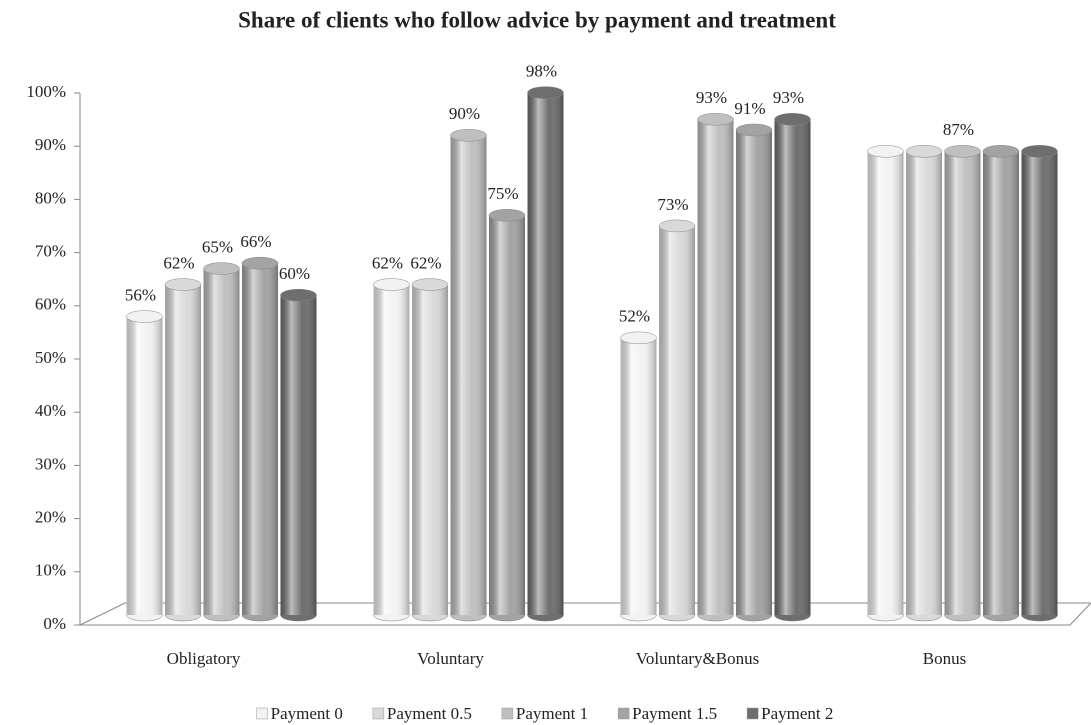  Describe the element at coordinates (204, 658) in the screenshot. I see `x-tick-label: Obligatory` at that location.